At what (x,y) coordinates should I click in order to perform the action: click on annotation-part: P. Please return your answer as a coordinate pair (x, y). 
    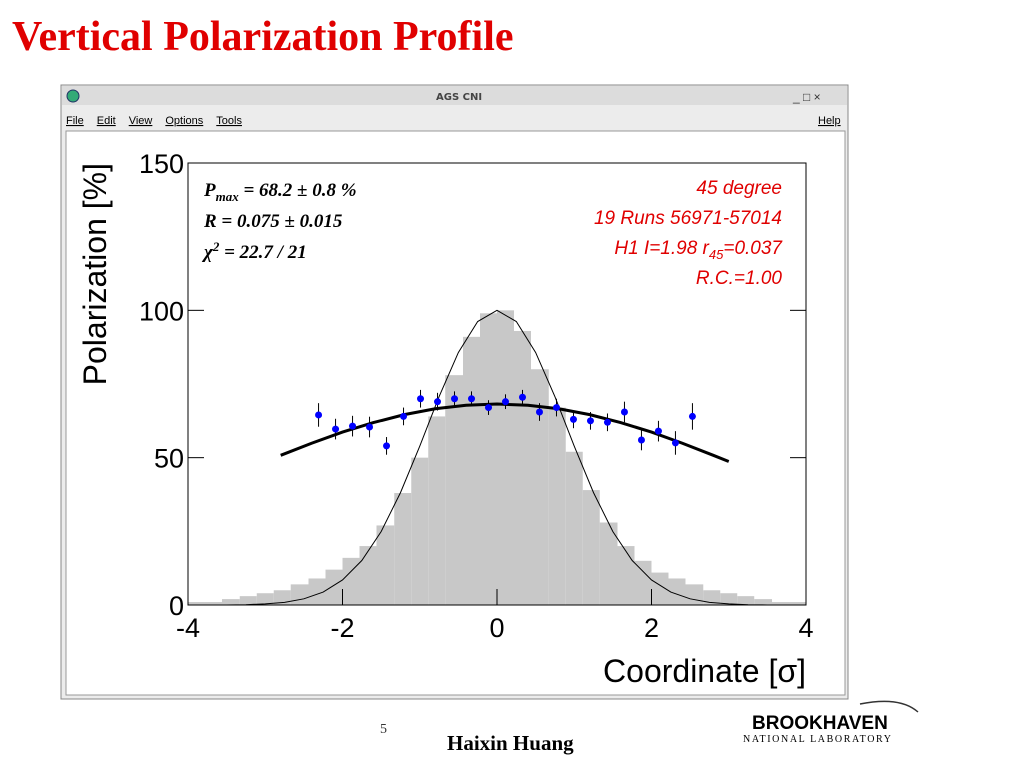
    Looking at the image, I should click on (209, 190).